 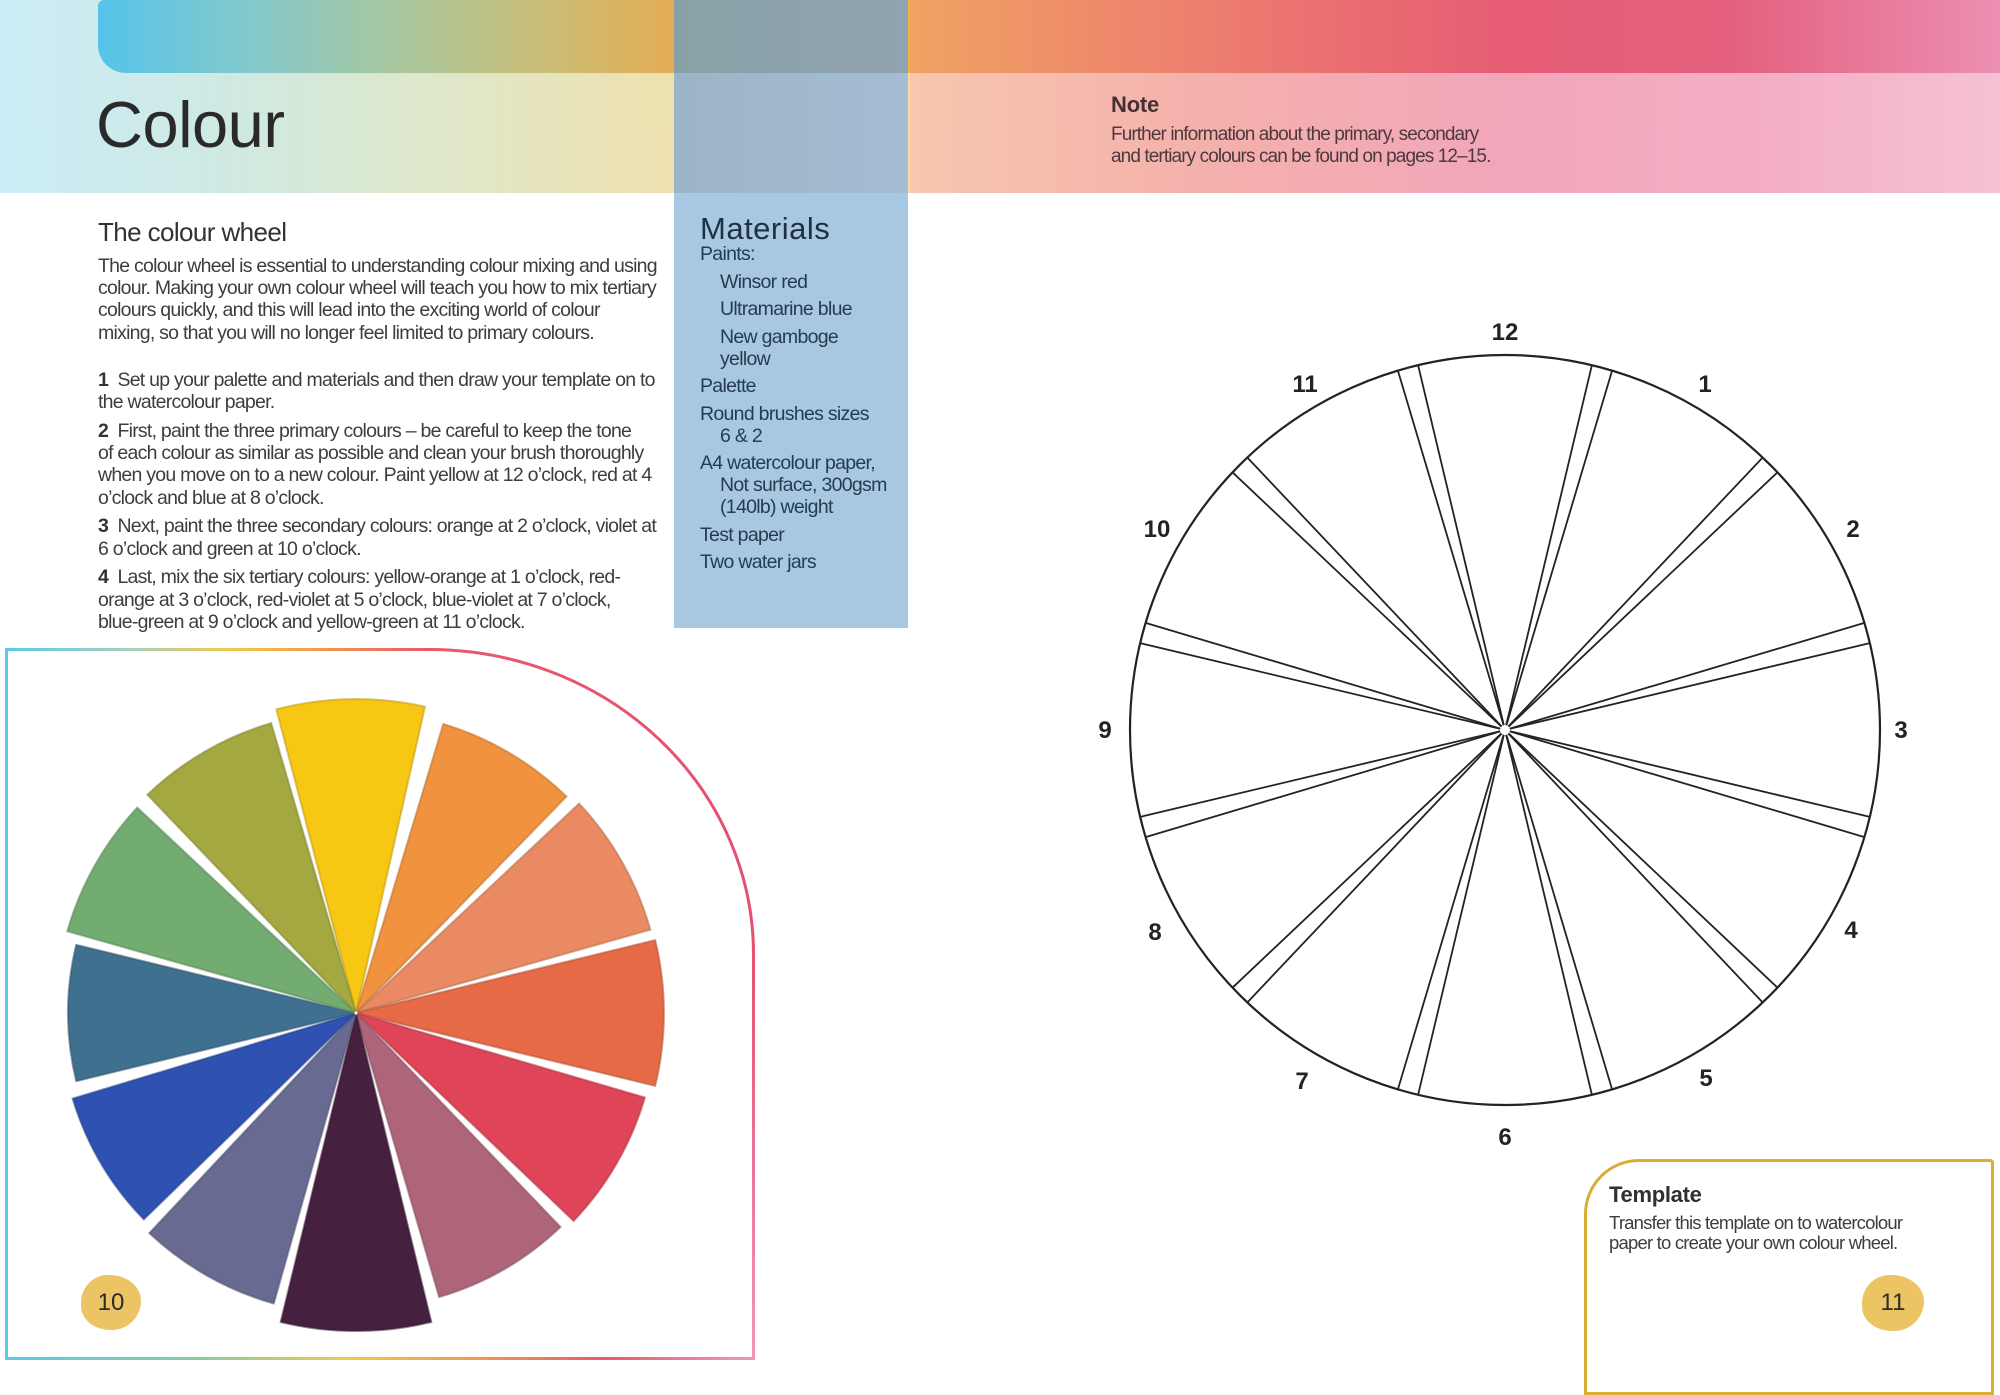 What do you see at coordinates (1157, 529) in the screenshot?
I see `svg-text: 10` at bounding box center [1157, 529].